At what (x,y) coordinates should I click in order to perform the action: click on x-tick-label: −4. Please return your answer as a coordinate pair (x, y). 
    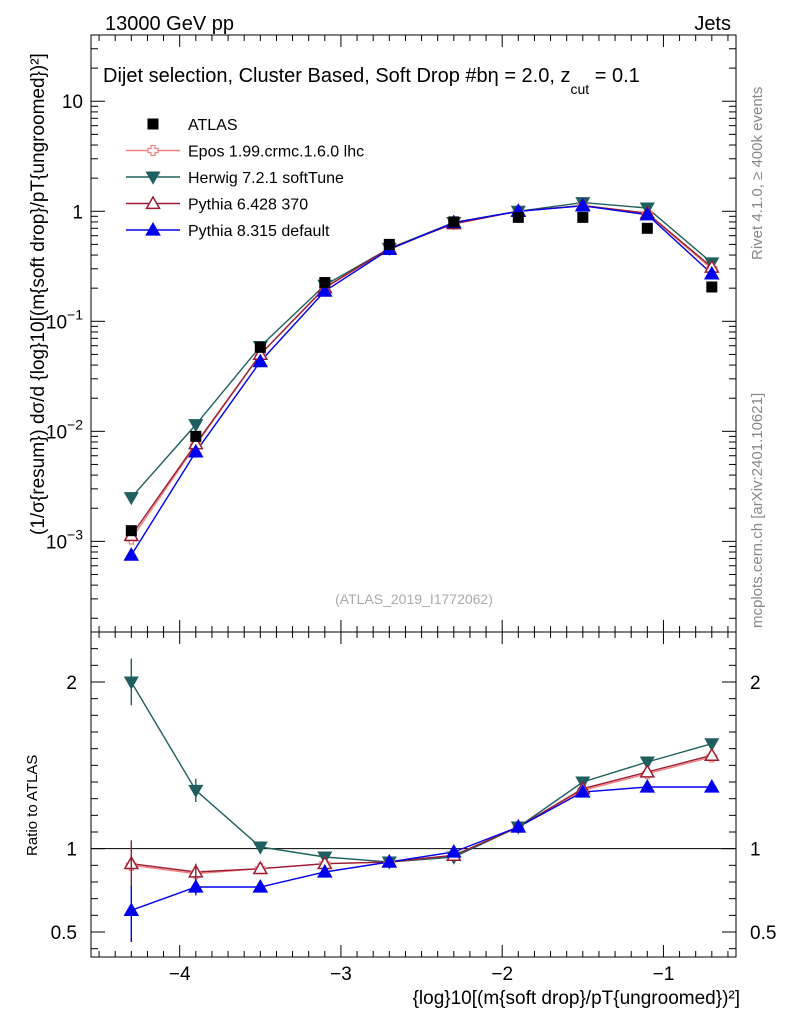
    Looking at the image, I should click on (180, 974).